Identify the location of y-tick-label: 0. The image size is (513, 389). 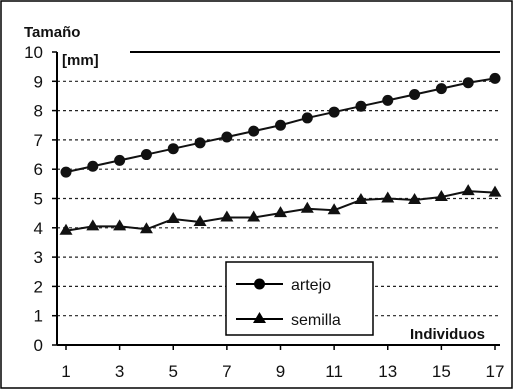
(38, 345).